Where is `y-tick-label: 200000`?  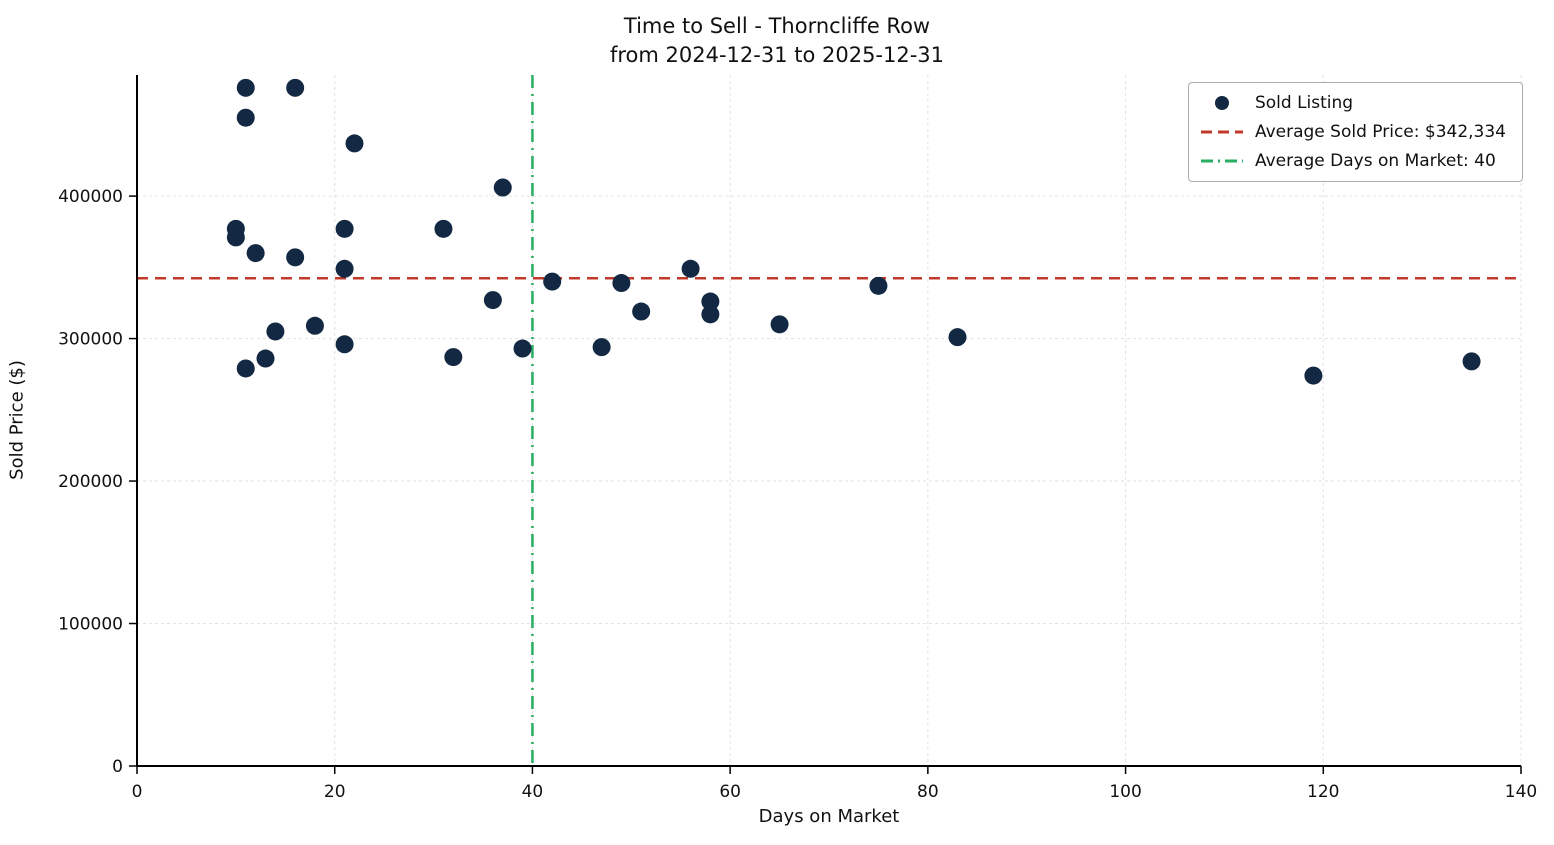 y-tick-label: 200000 is located at coordinates (90, 482).